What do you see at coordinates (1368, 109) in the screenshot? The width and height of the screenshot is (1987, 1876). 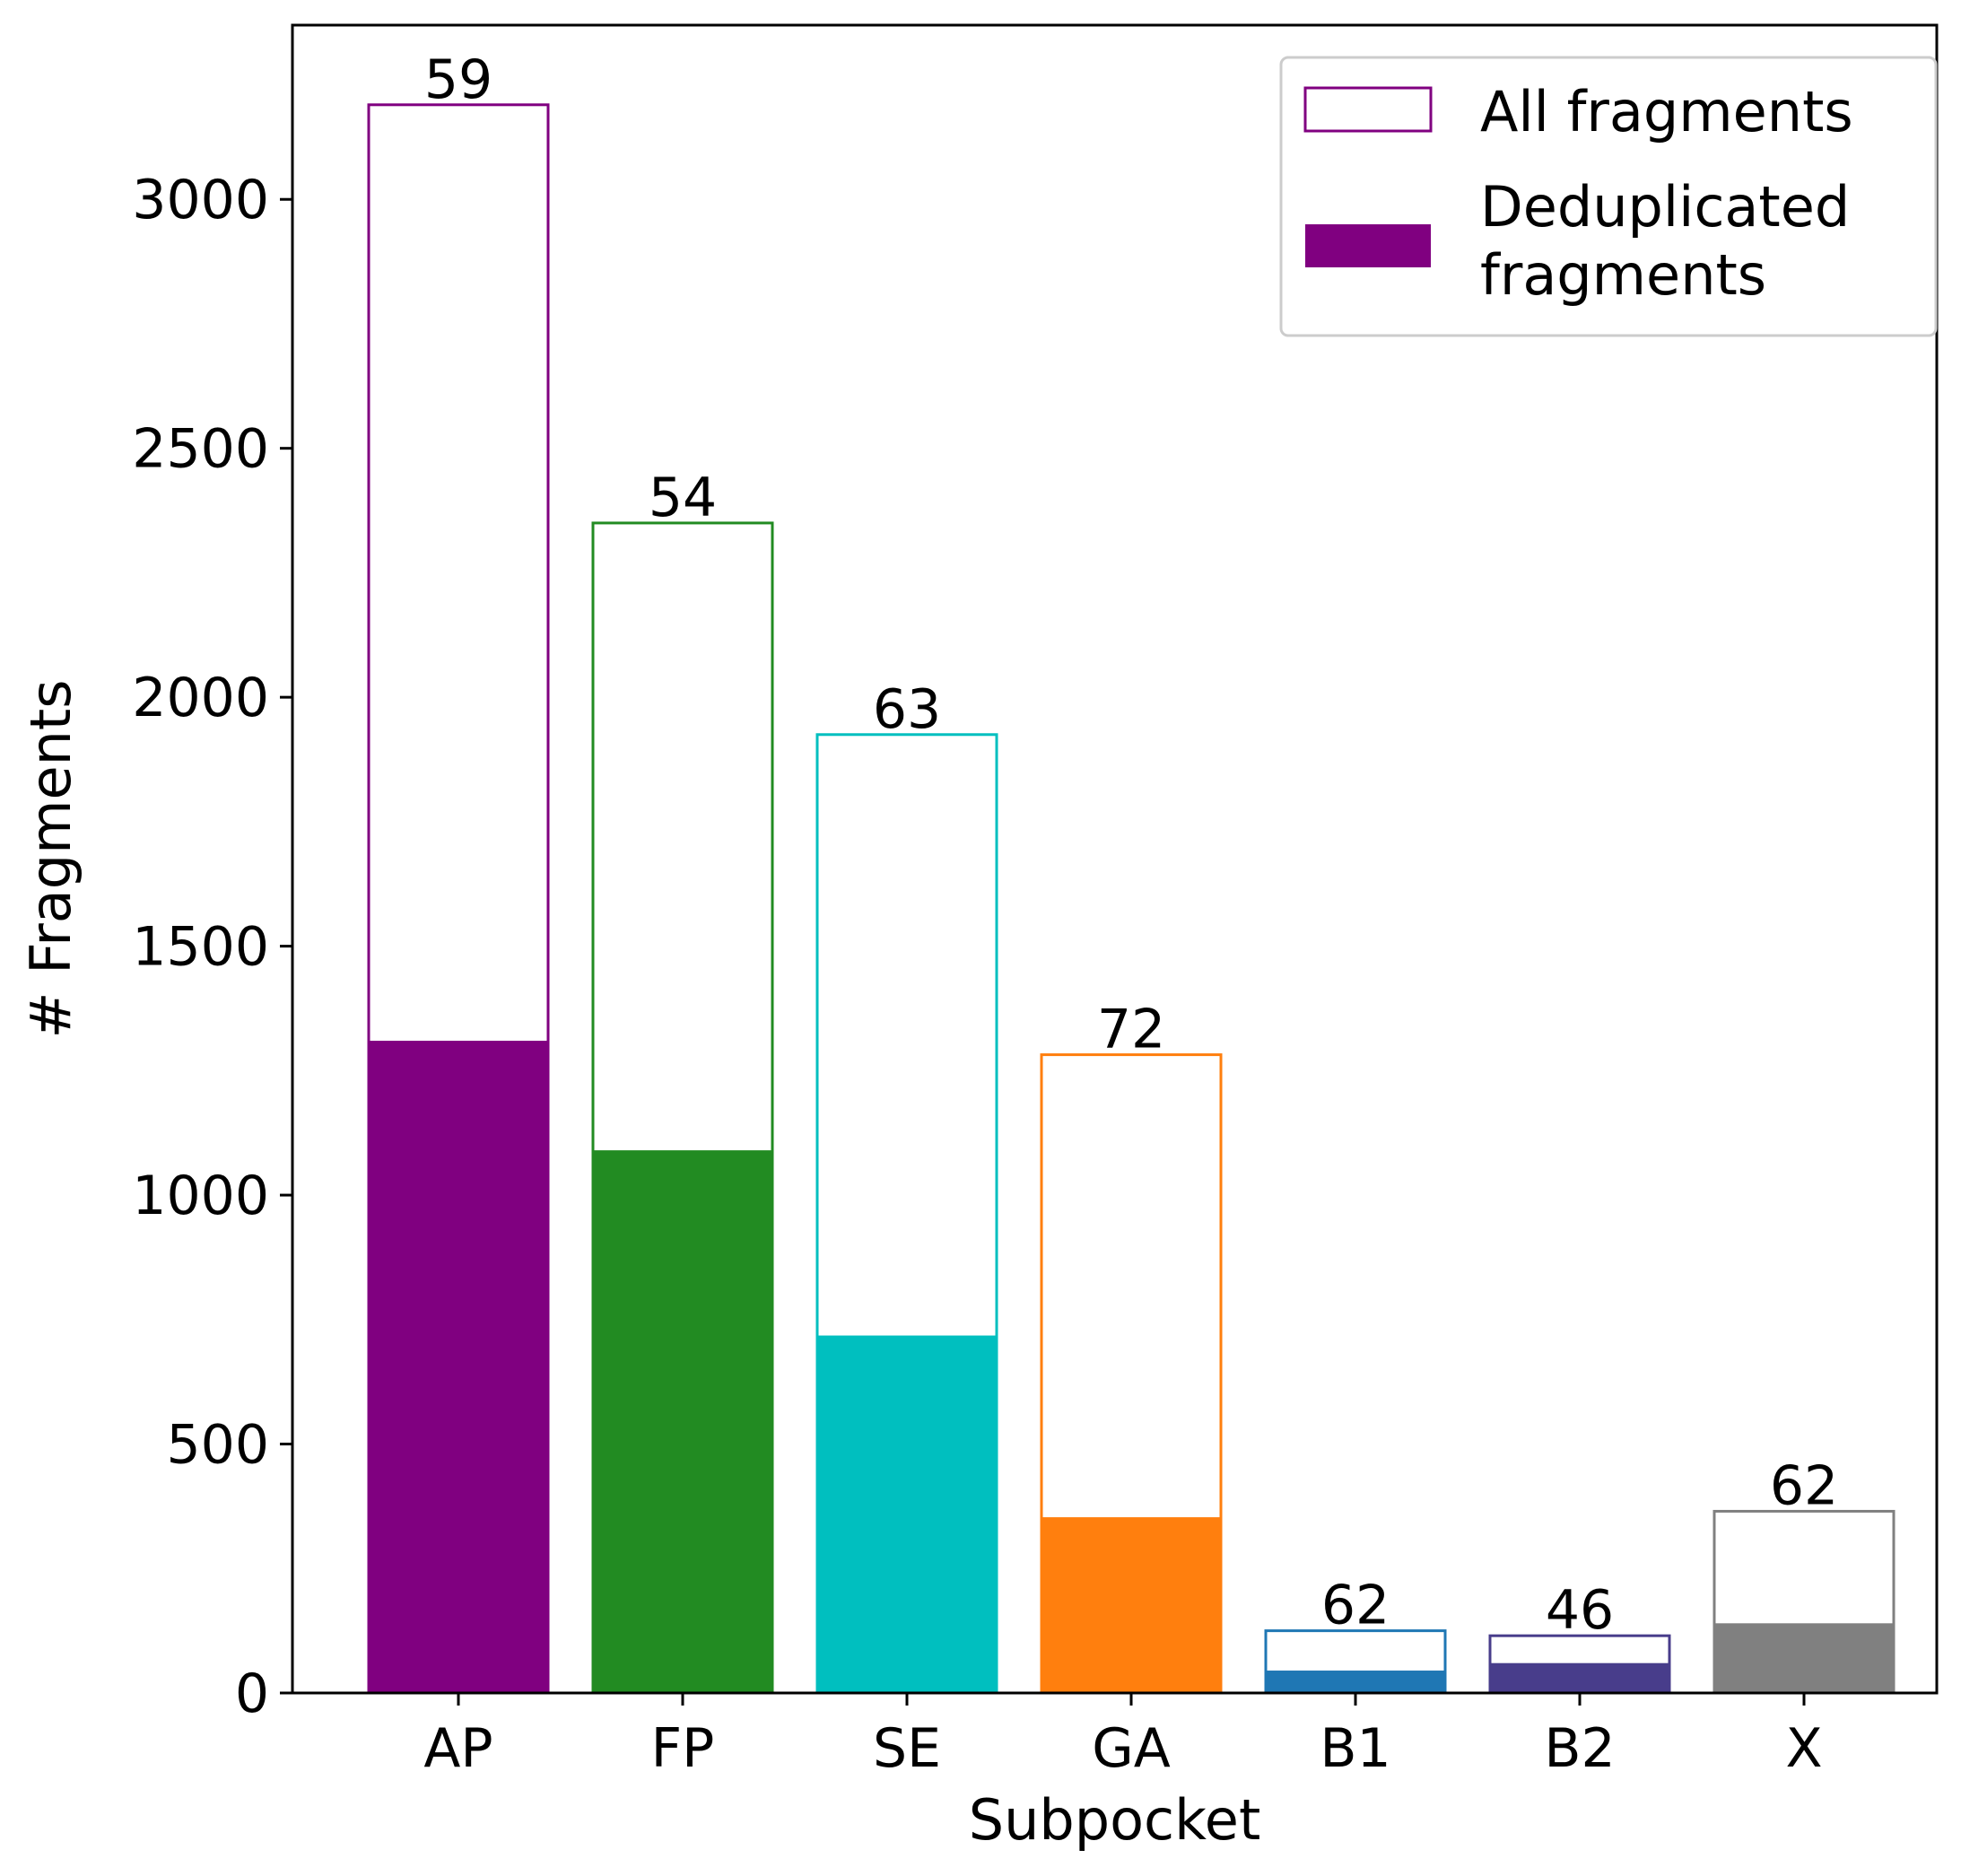 I see `legend-swatch-all-fragments` at bounding box center [1368, 109].